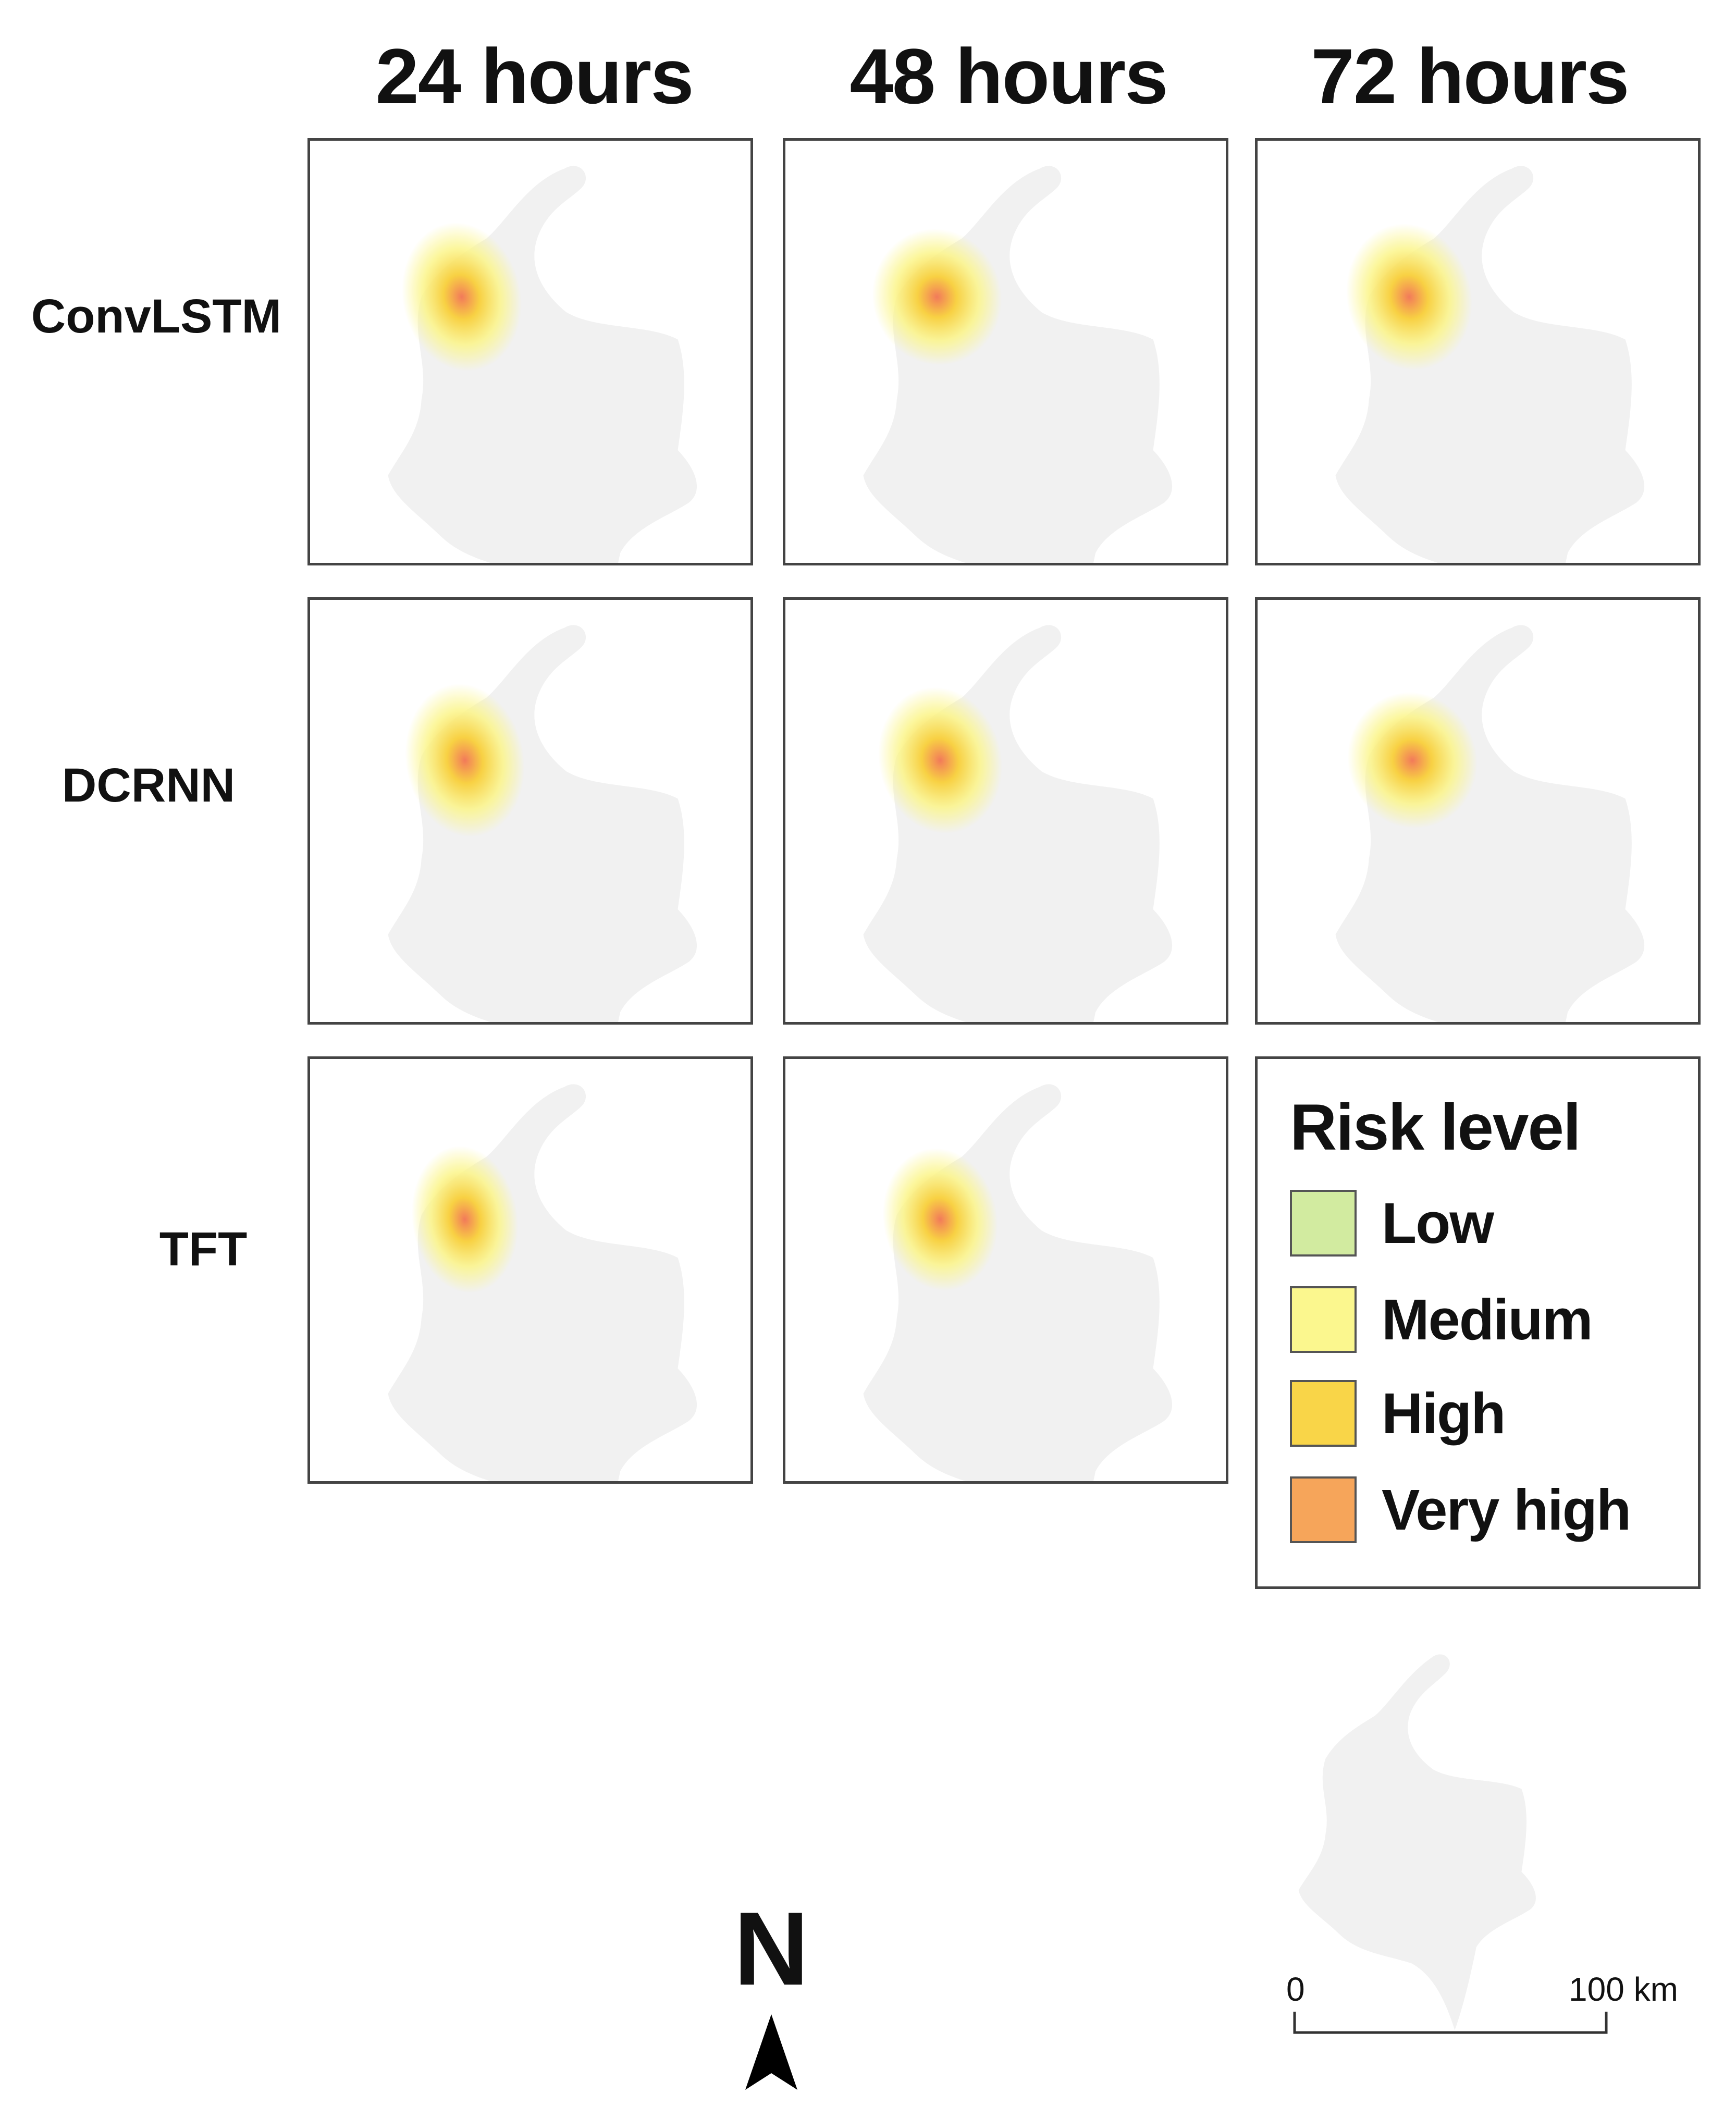 Image resolution: width=1736 pixels, height=2106 pixels. I want to click on north-arrow: N, so click(771, 1997).